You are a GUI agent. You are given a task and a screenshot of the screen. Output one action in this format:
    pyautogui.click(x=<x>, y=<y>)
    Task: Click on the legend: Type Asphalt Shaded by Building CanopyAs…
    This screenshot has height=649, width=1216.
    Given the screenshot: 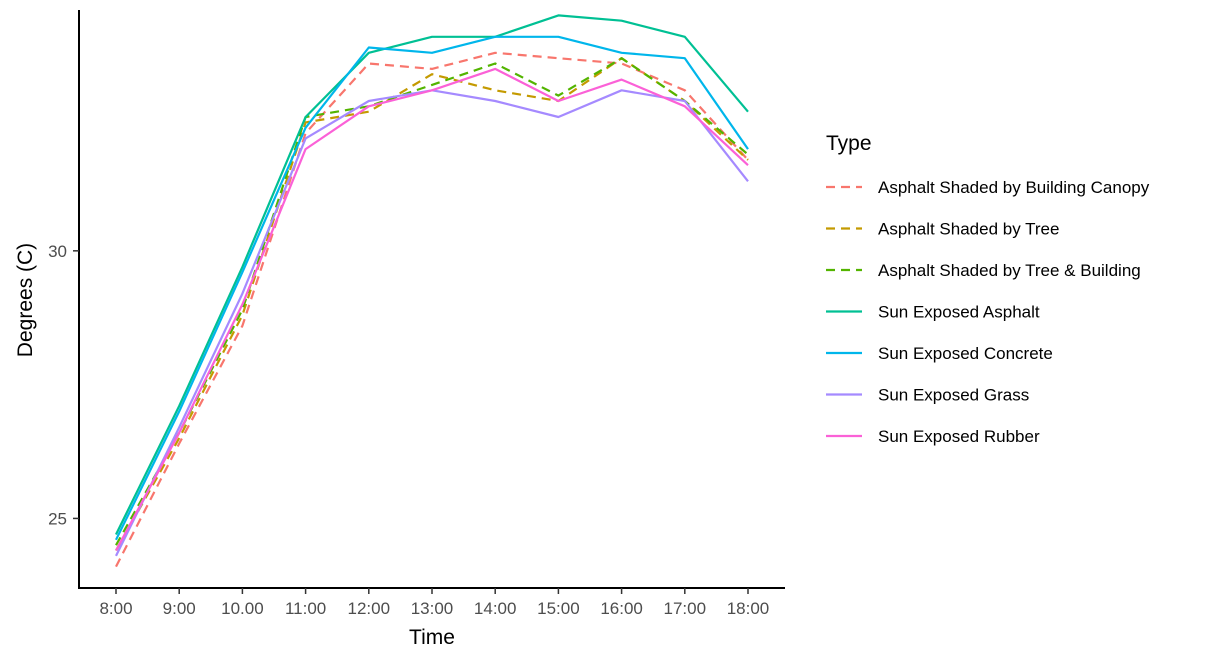 What is the action you would take?
    pyautogui.click(x=988, y=289)
    